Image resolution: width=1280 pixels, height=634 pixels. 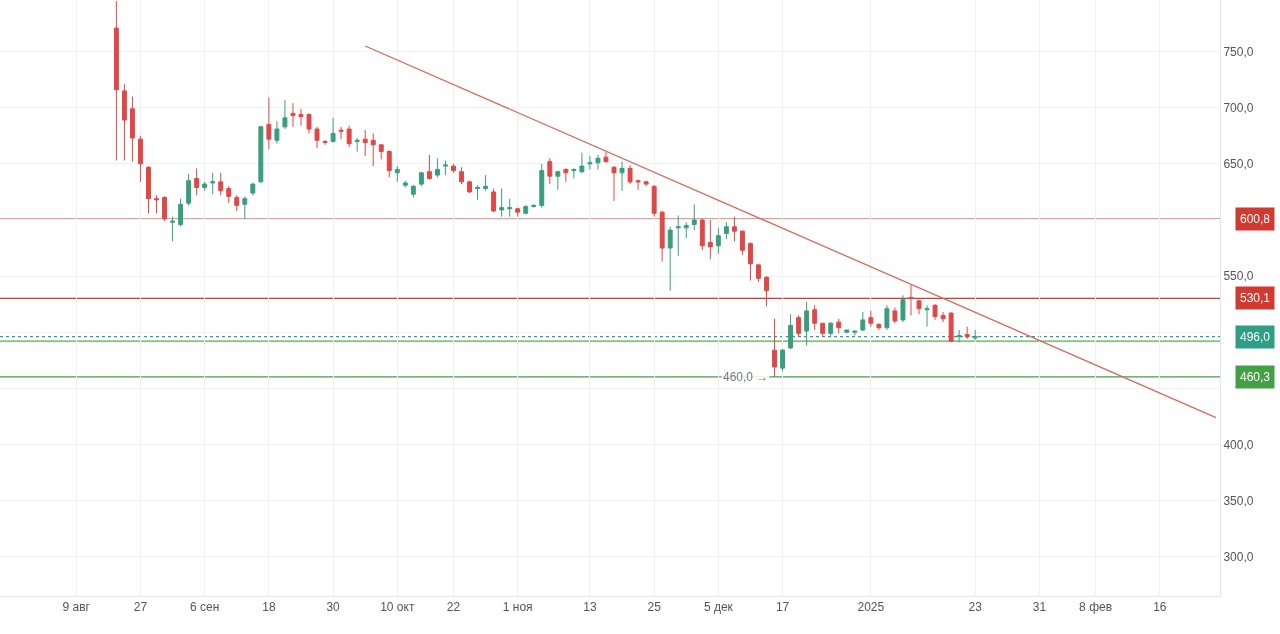 I want to click on y-tick-label: 550,0, so click(x=1238, y=276).